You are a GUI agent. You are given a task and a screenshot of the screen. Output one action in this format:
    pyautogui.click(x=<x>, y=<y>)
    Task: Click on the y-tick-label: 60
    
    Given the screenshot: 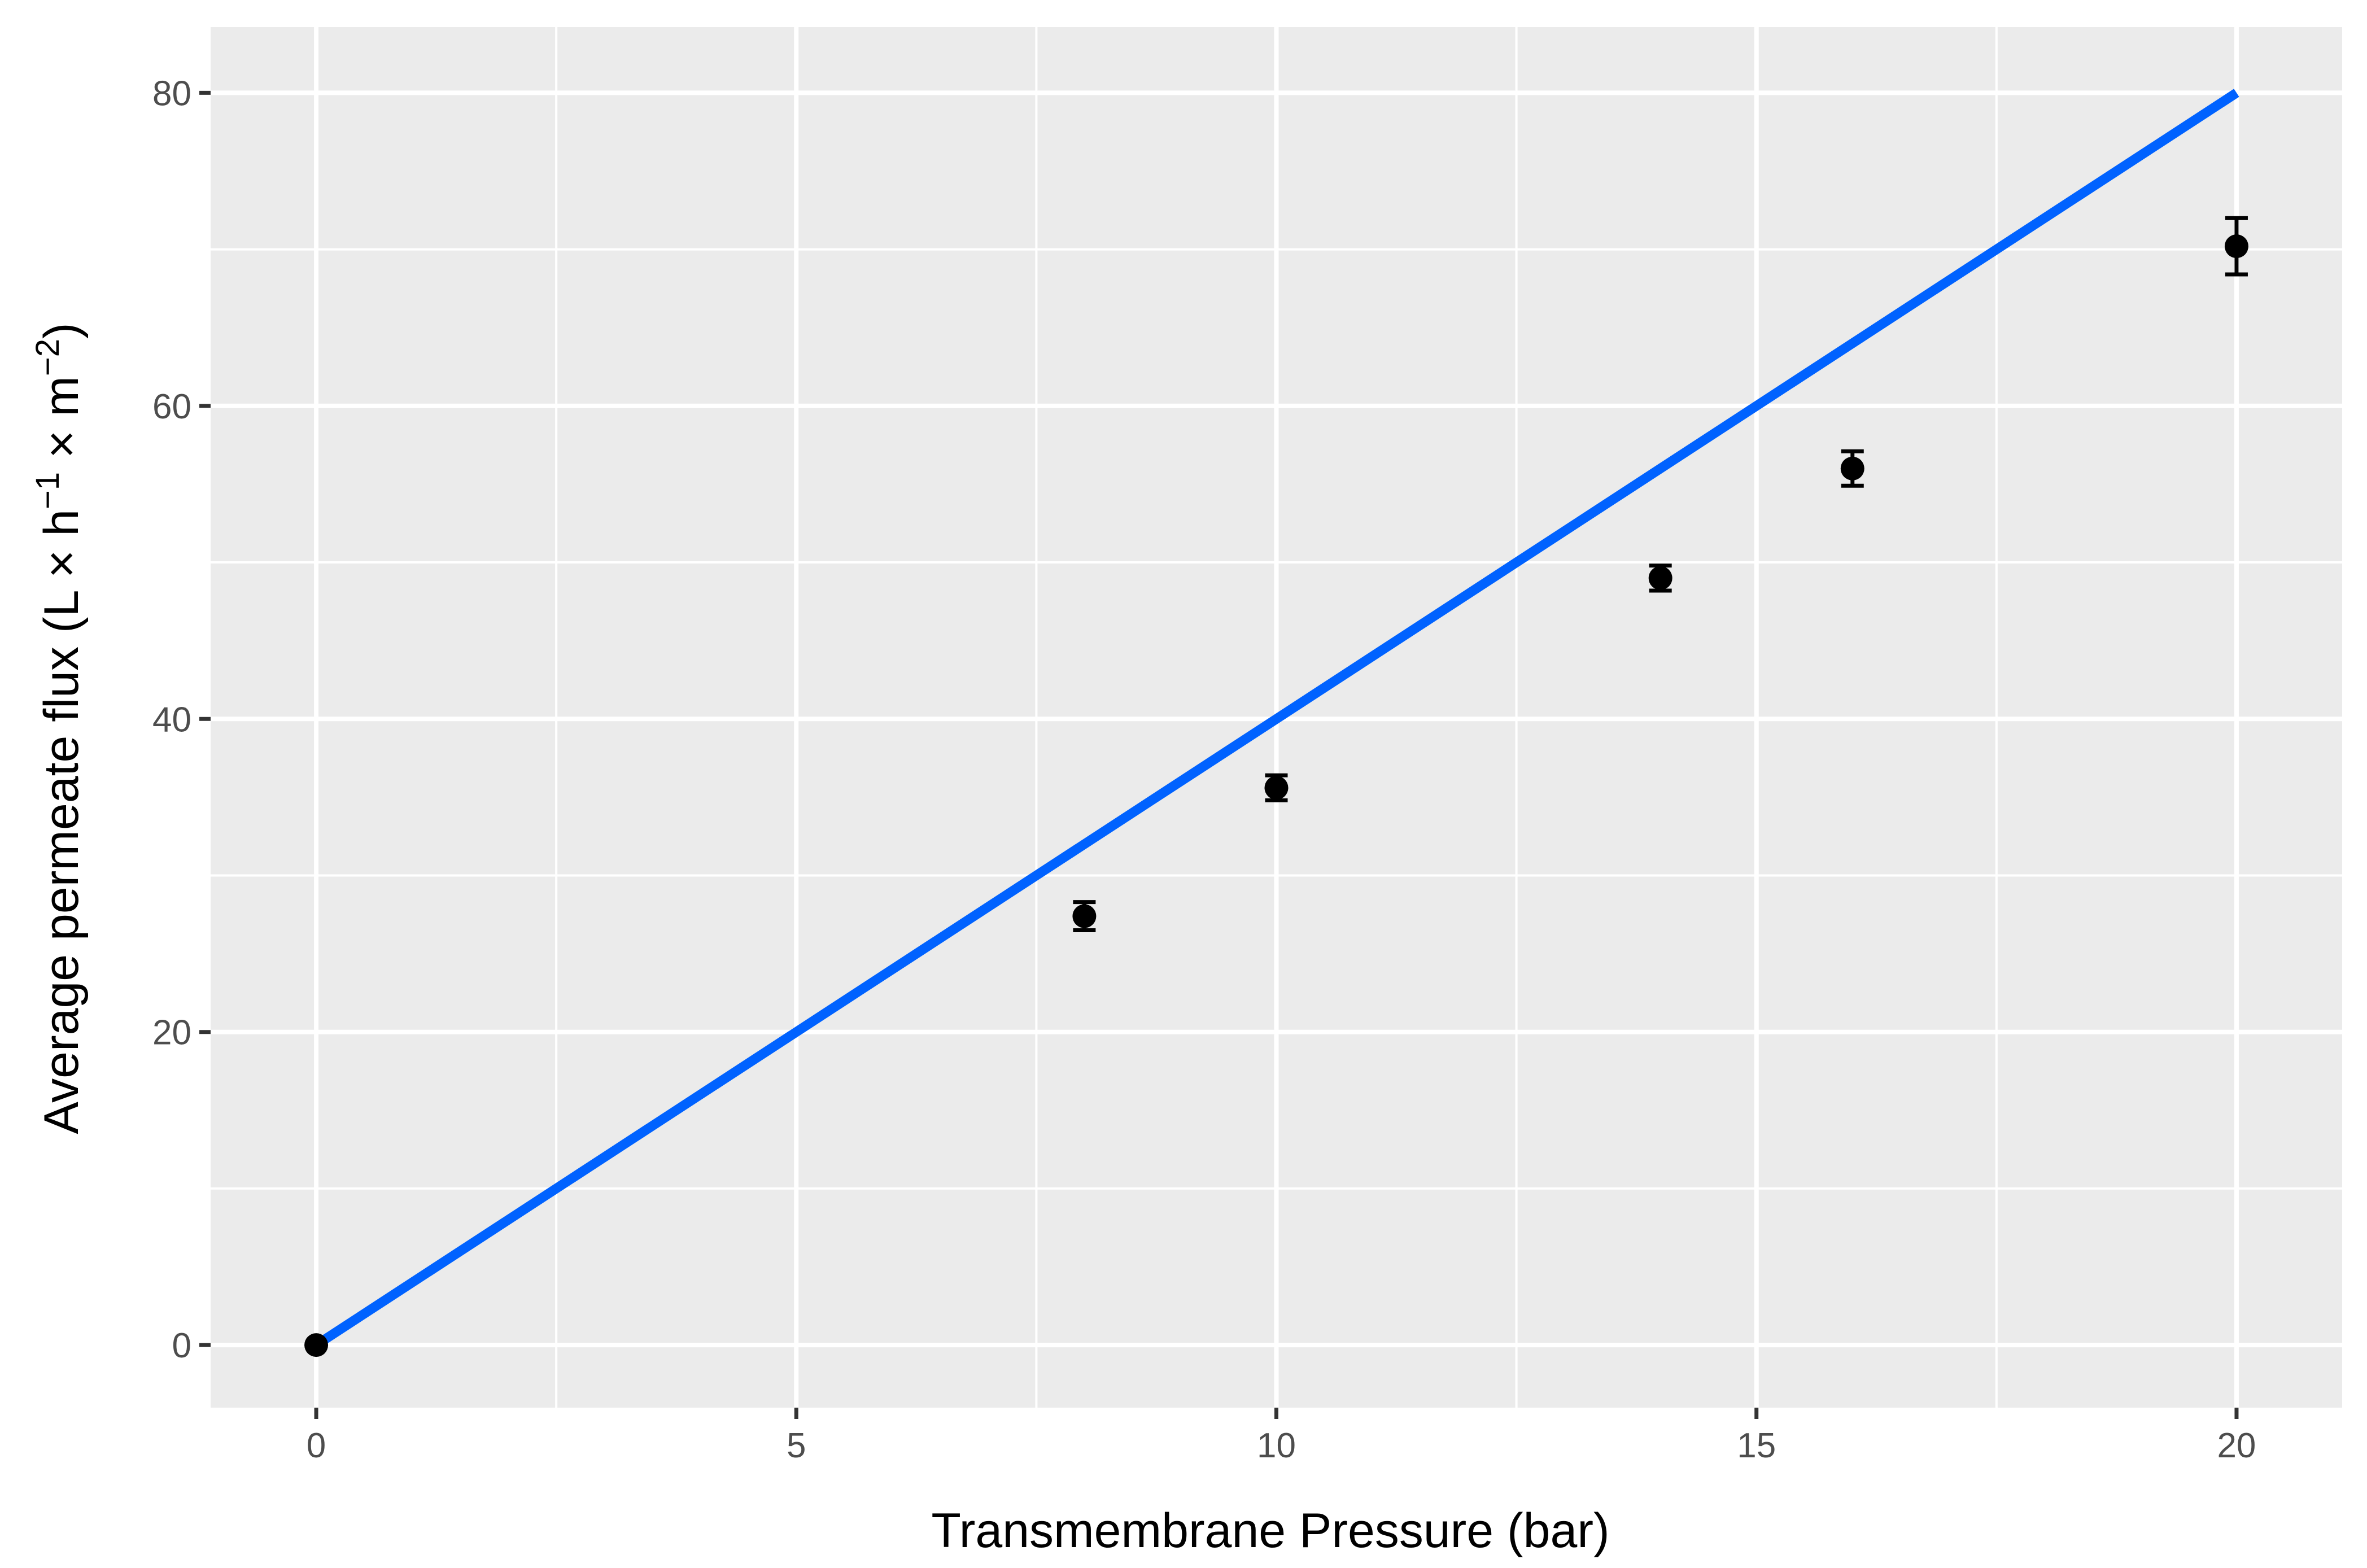 What is the action you would take?
    pyautogui.click(x=171, y=407)
    